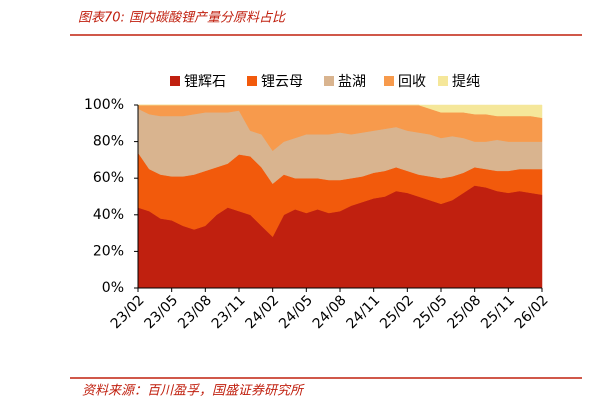 The width and height of the screenshot is (612, 409). What do you see at coordinates (108, 215) in the screenshot?
I see `y-tick-label: 40%` at bounding box center [108, 215].